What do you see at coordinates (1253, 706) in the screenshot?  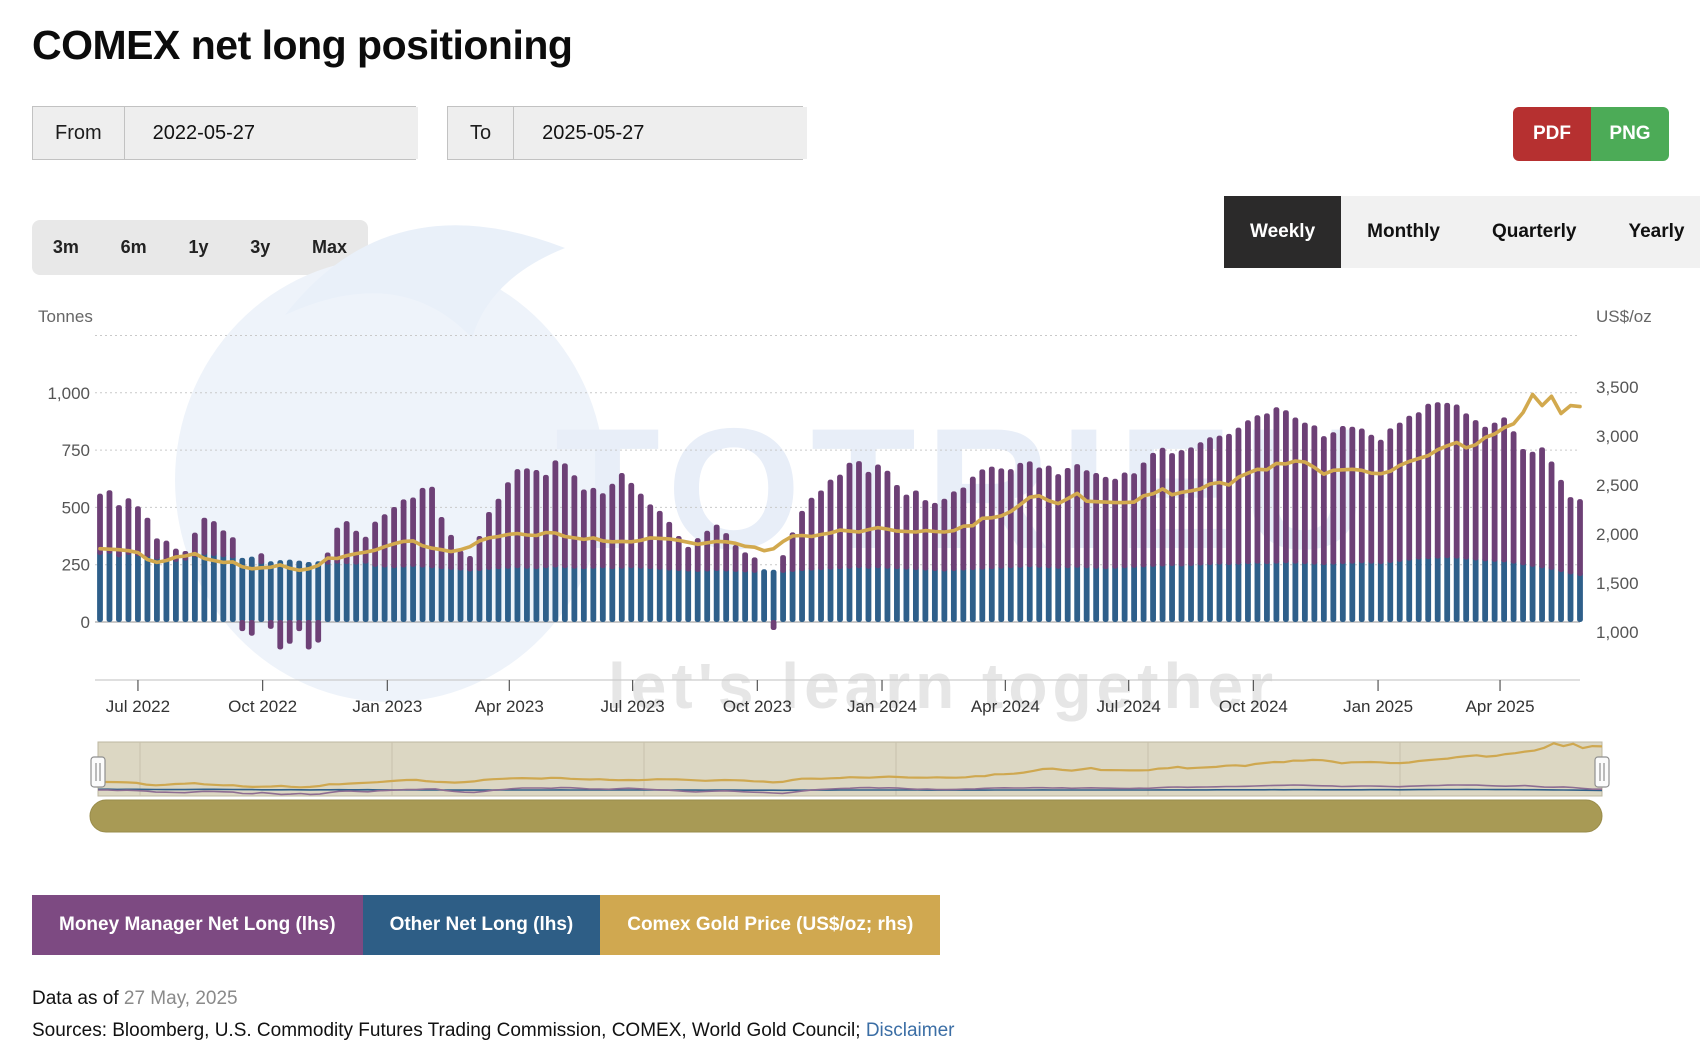 I see `svg-text: Oct 2024` at bounding box center [1253, 706].